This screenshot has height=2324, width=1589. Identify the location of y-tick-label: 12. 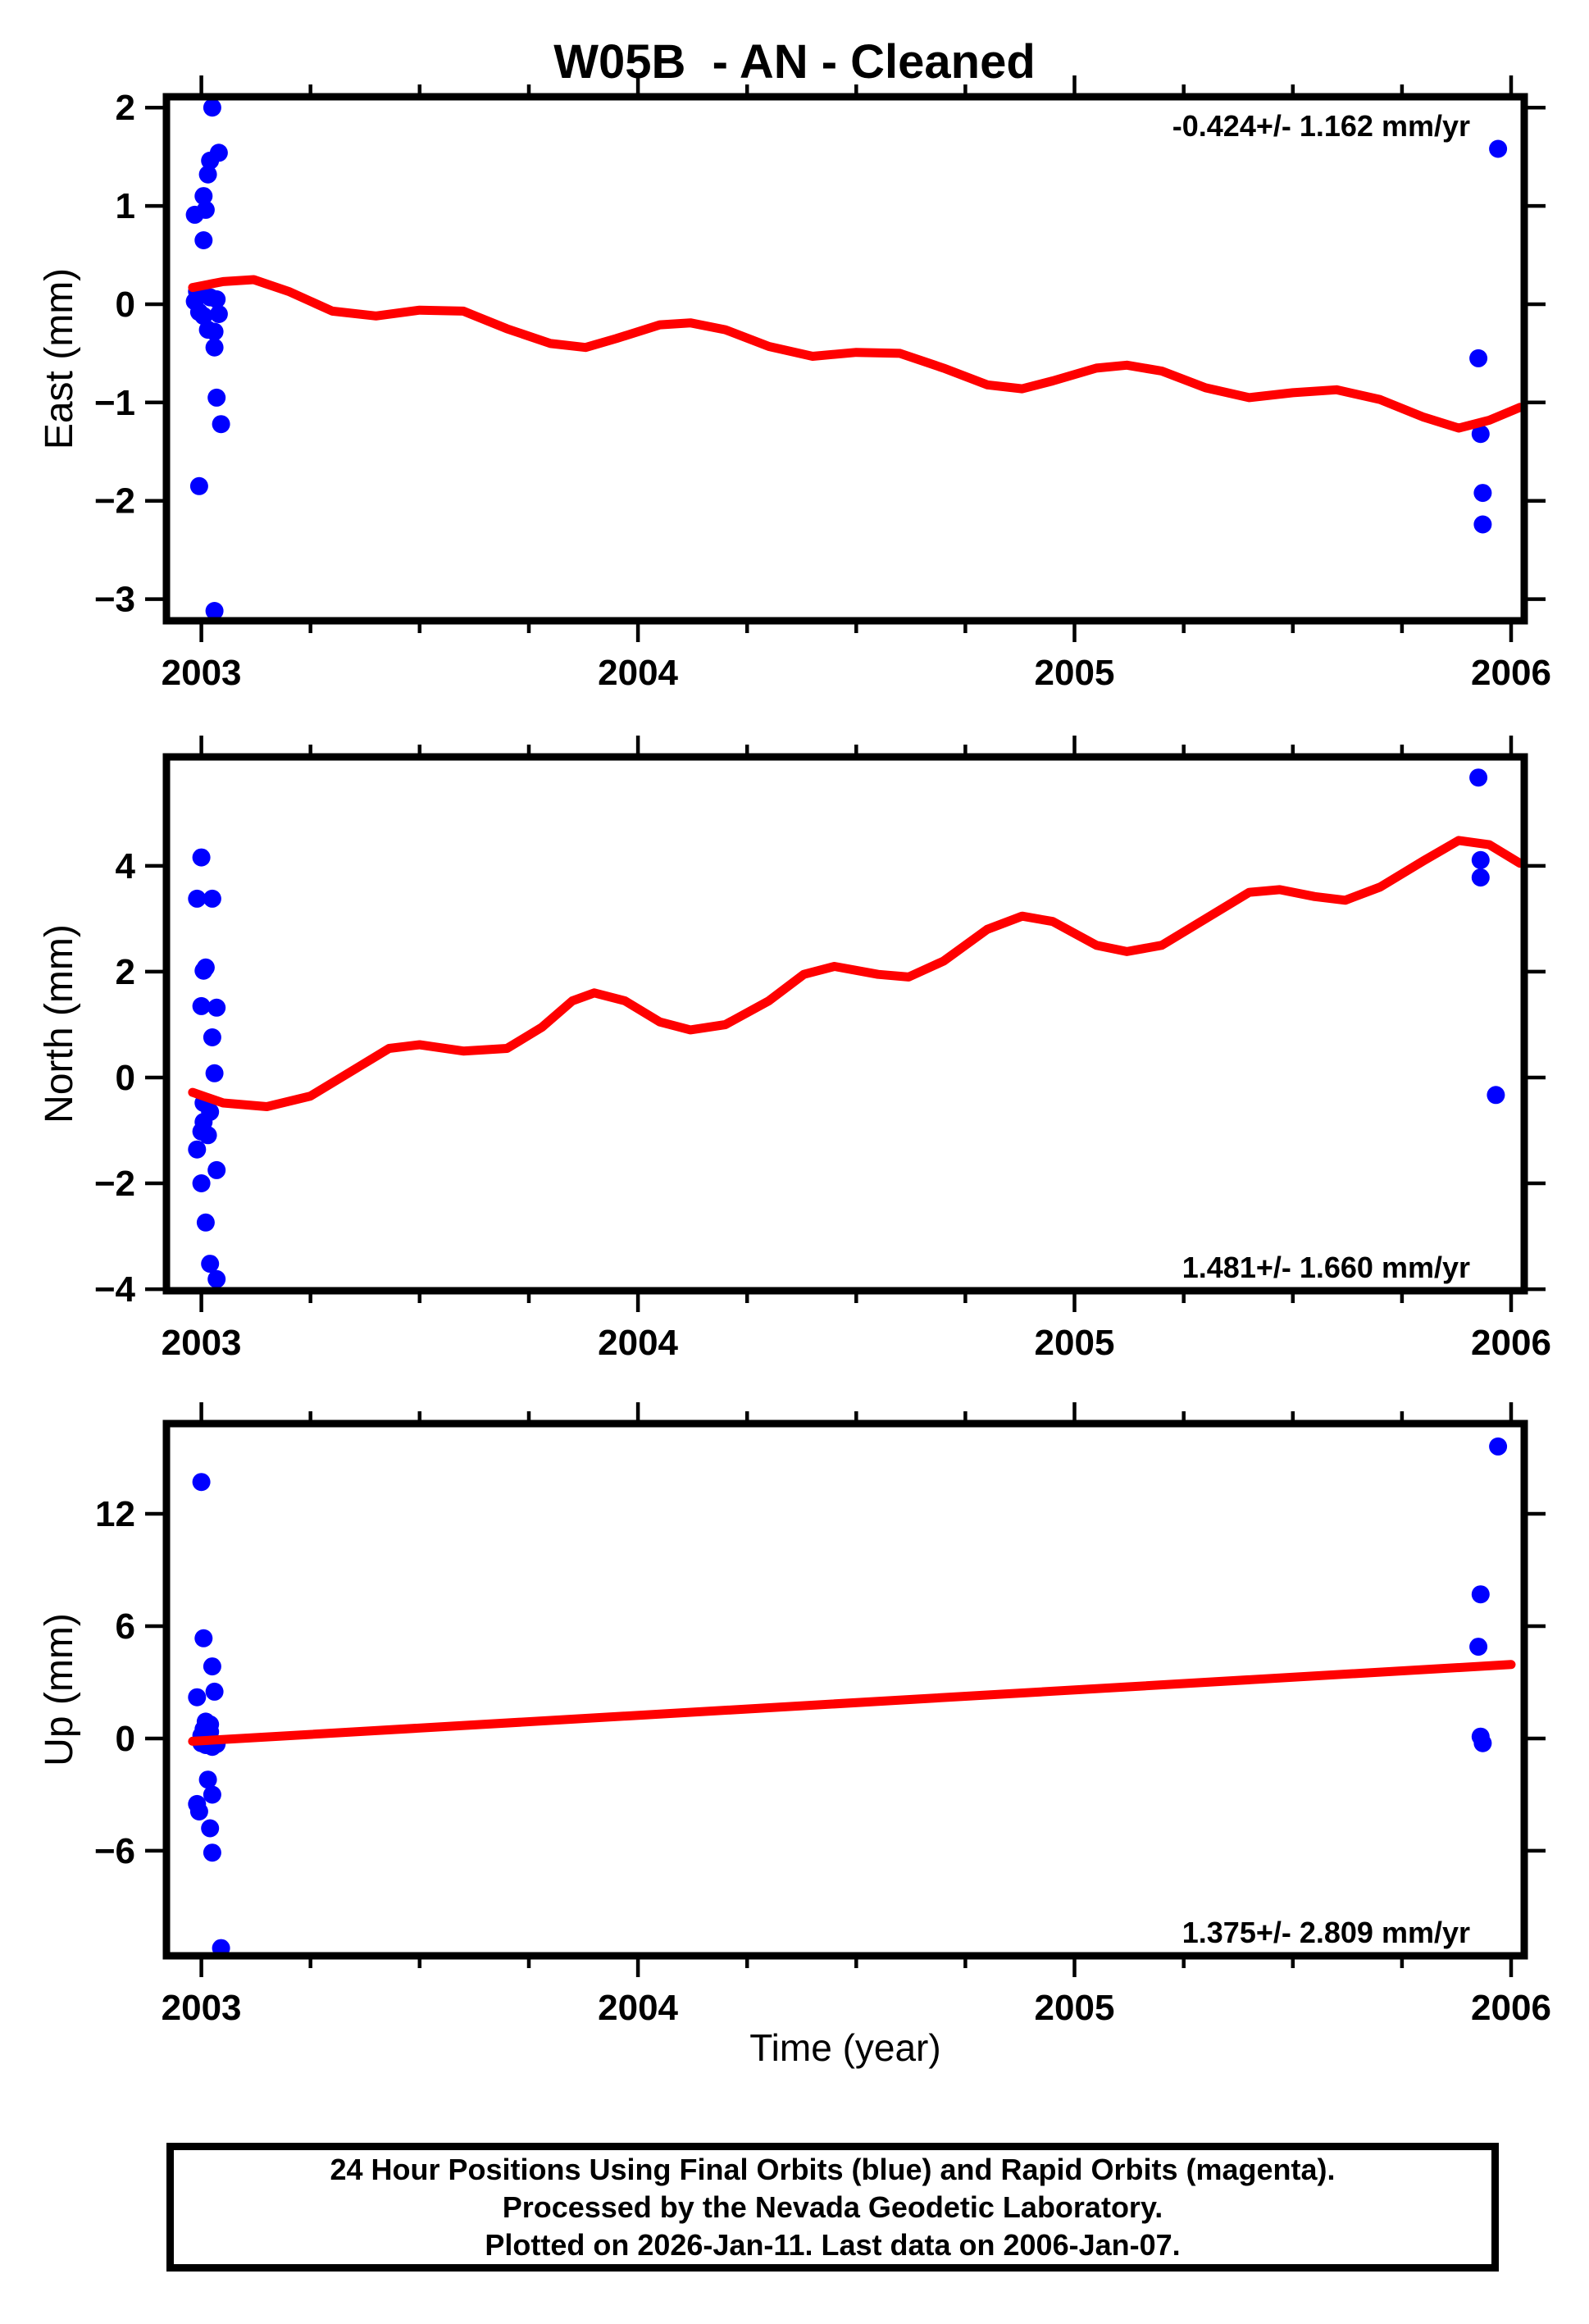
(115, 1514).